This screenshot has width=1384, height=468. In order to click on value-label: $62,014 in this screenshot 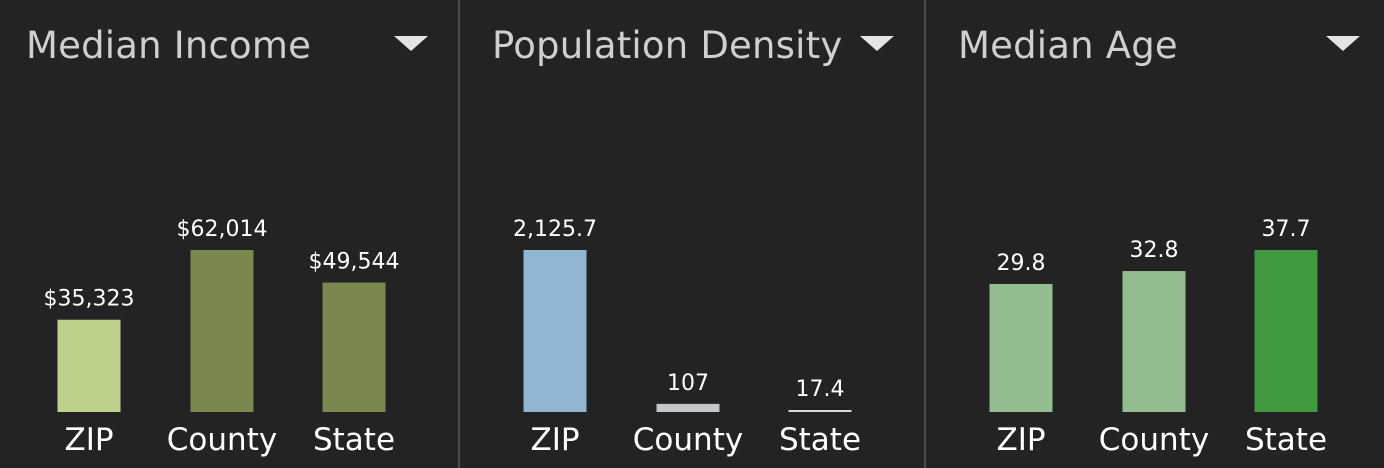, I will do `click(222, 229)`.